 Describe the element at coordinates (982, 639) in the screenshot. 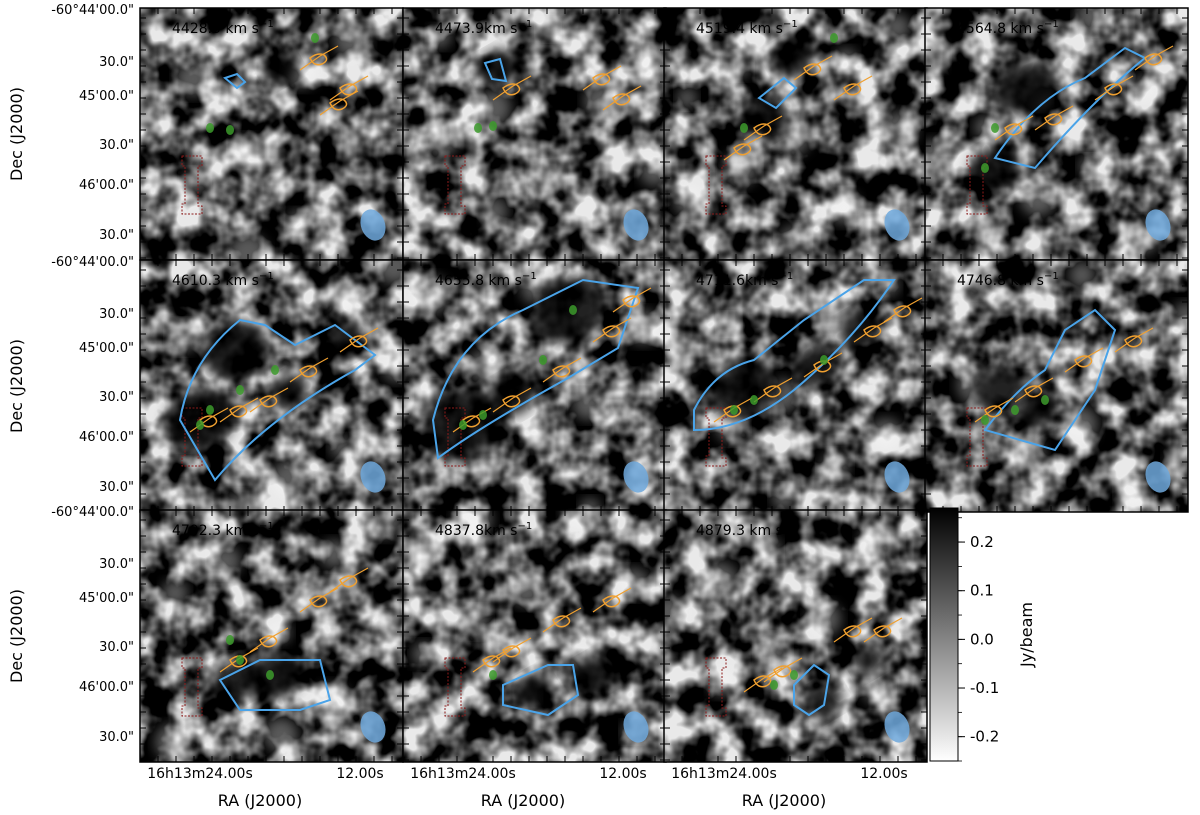

I see `colorbar-tick-label: 0.0` at that location.